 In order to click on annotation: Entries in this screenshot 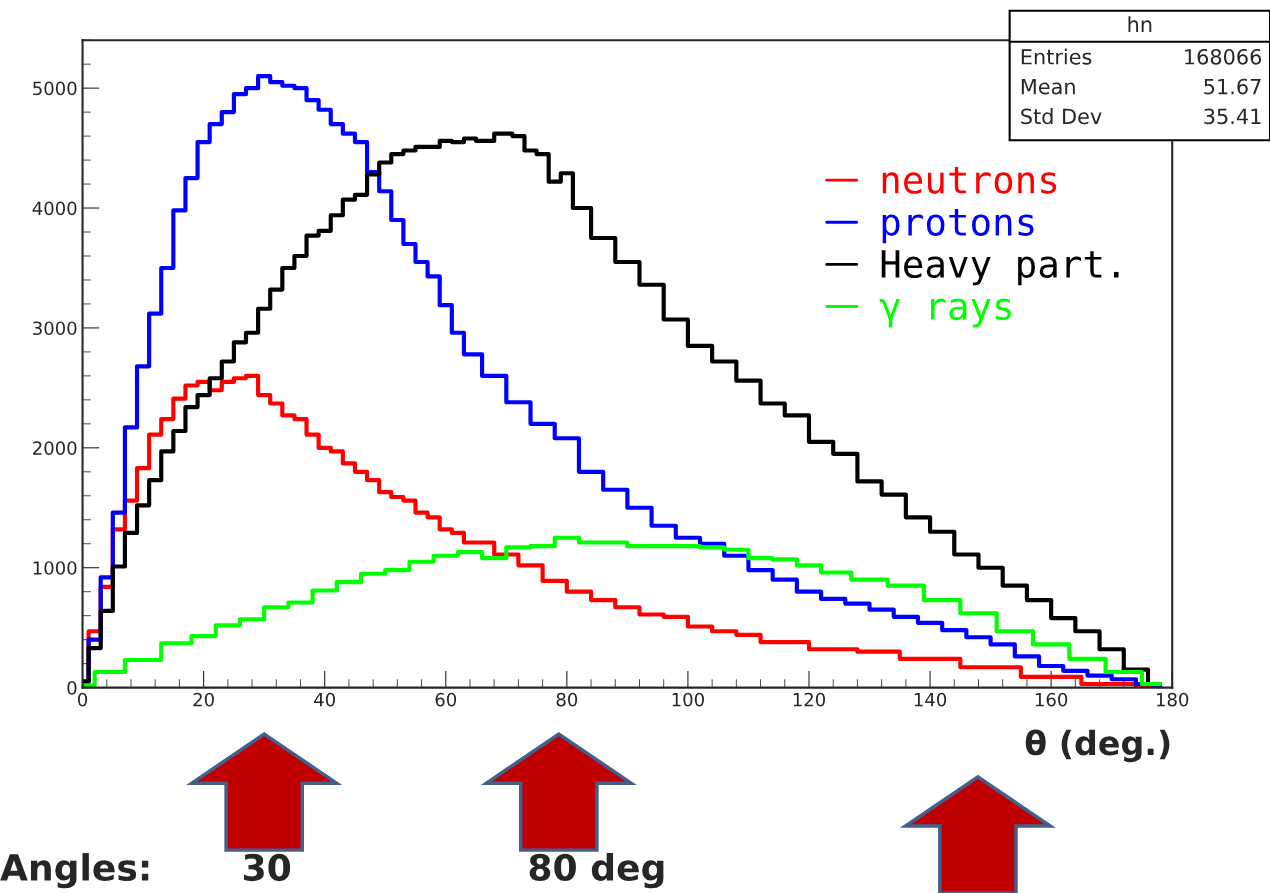, I will do `click(1056, 56)`.